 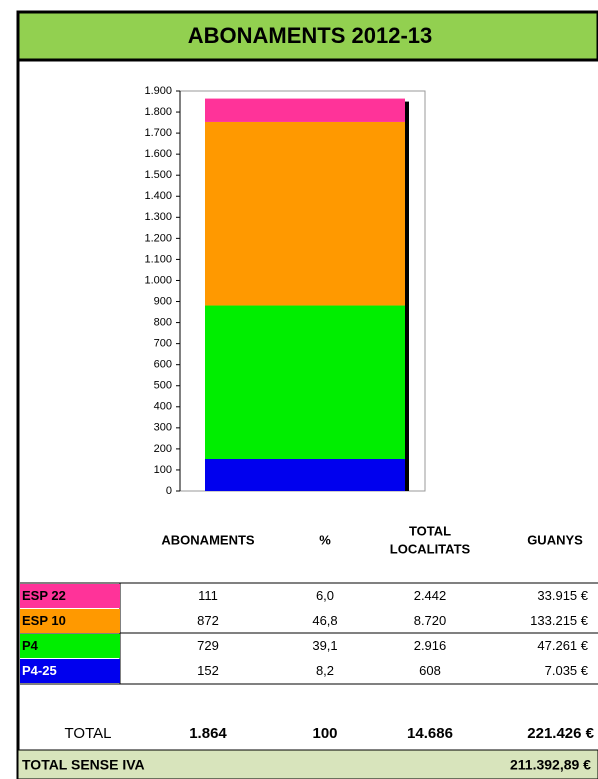 I want to click on cell: 47.261 €, so click(x=562, y=645).